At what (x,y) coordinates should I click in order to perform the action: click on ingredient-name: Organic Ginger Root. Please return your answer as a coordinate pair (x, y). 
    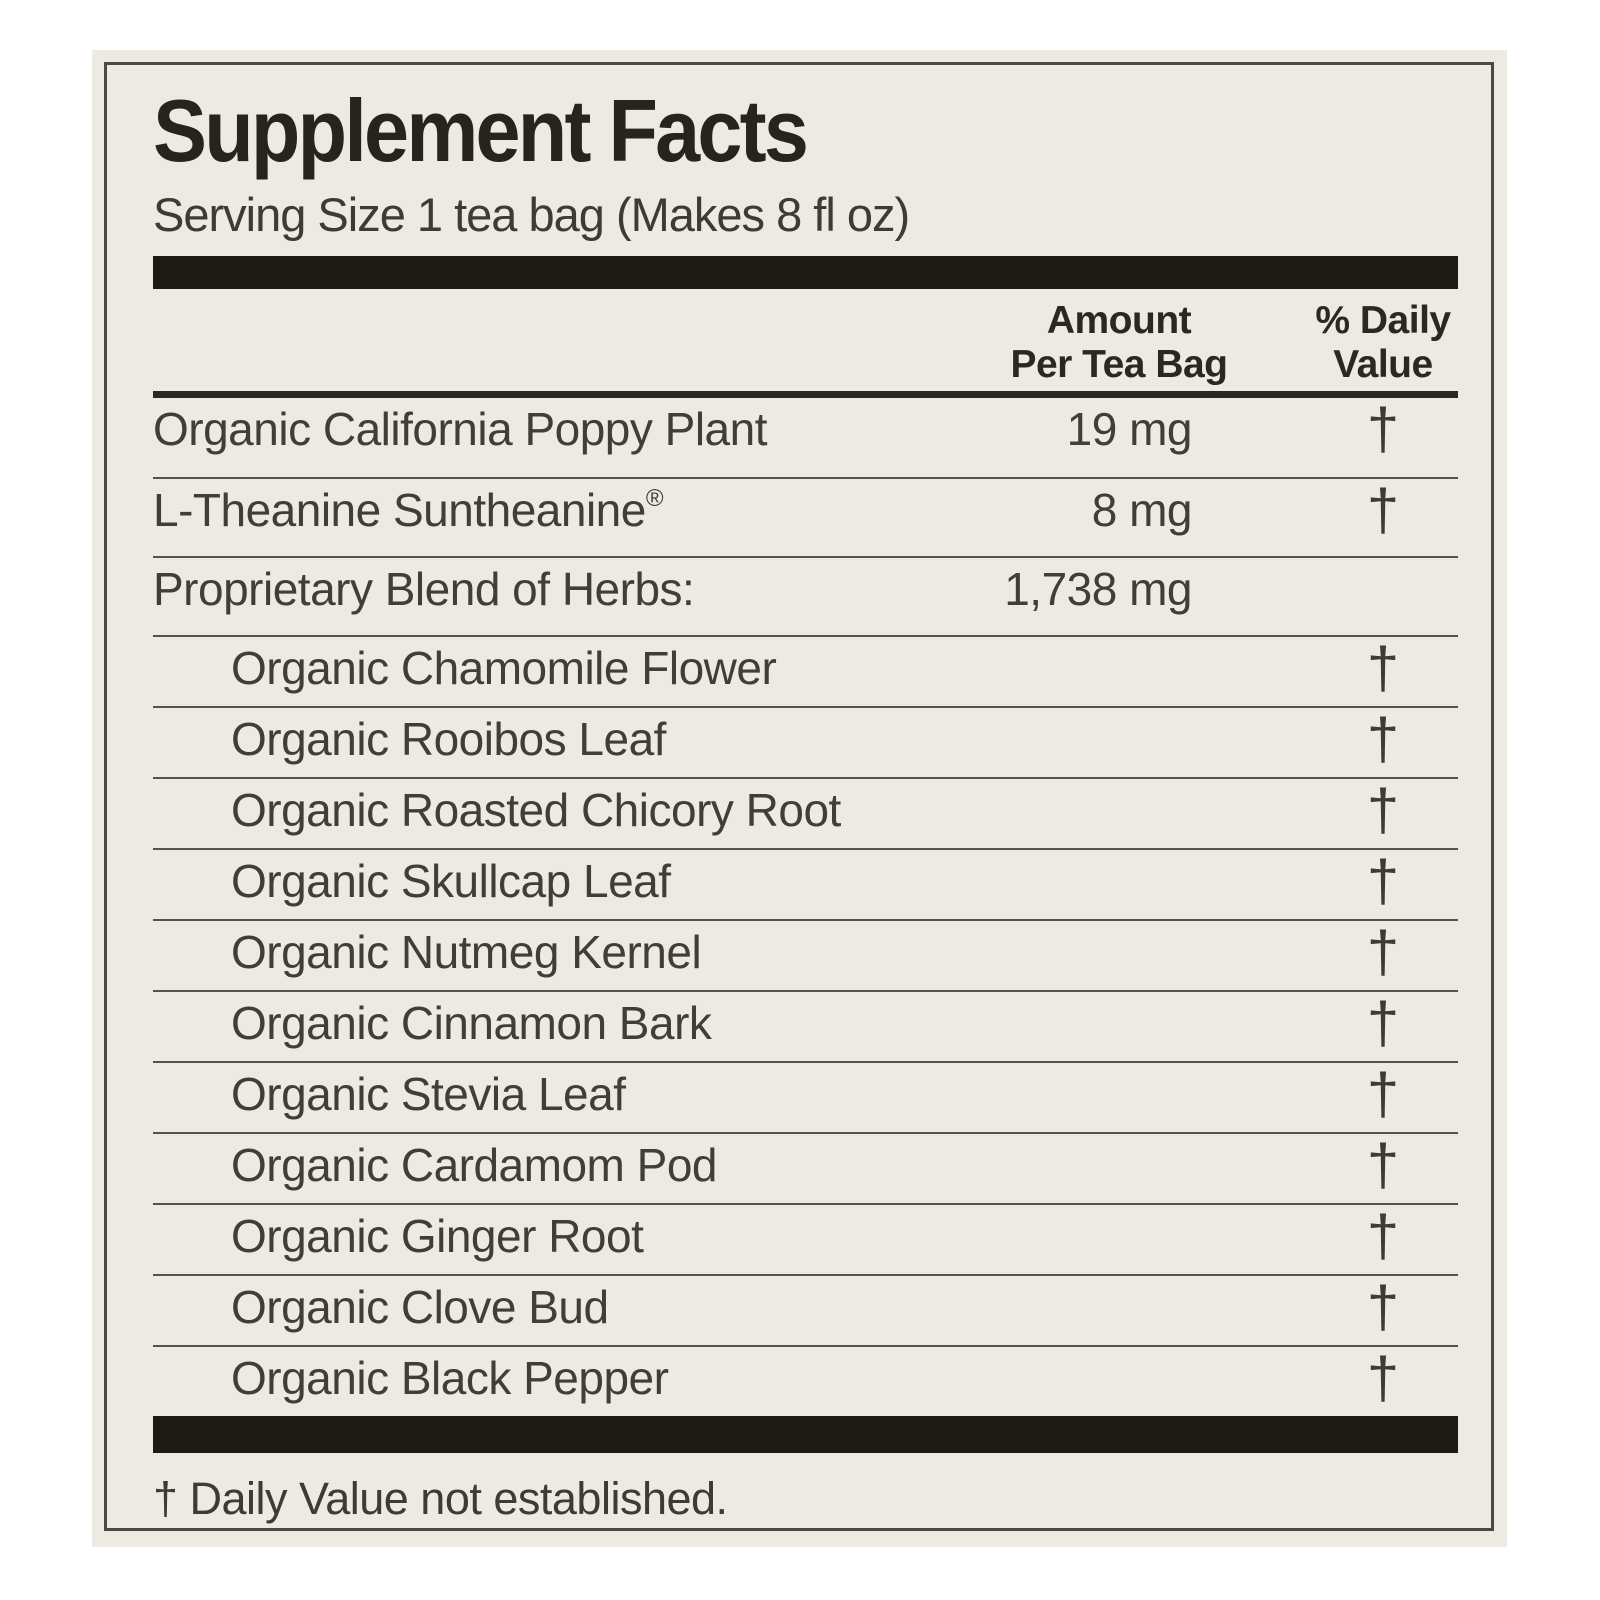
    Looking at the image, I should click on (541, 1236).